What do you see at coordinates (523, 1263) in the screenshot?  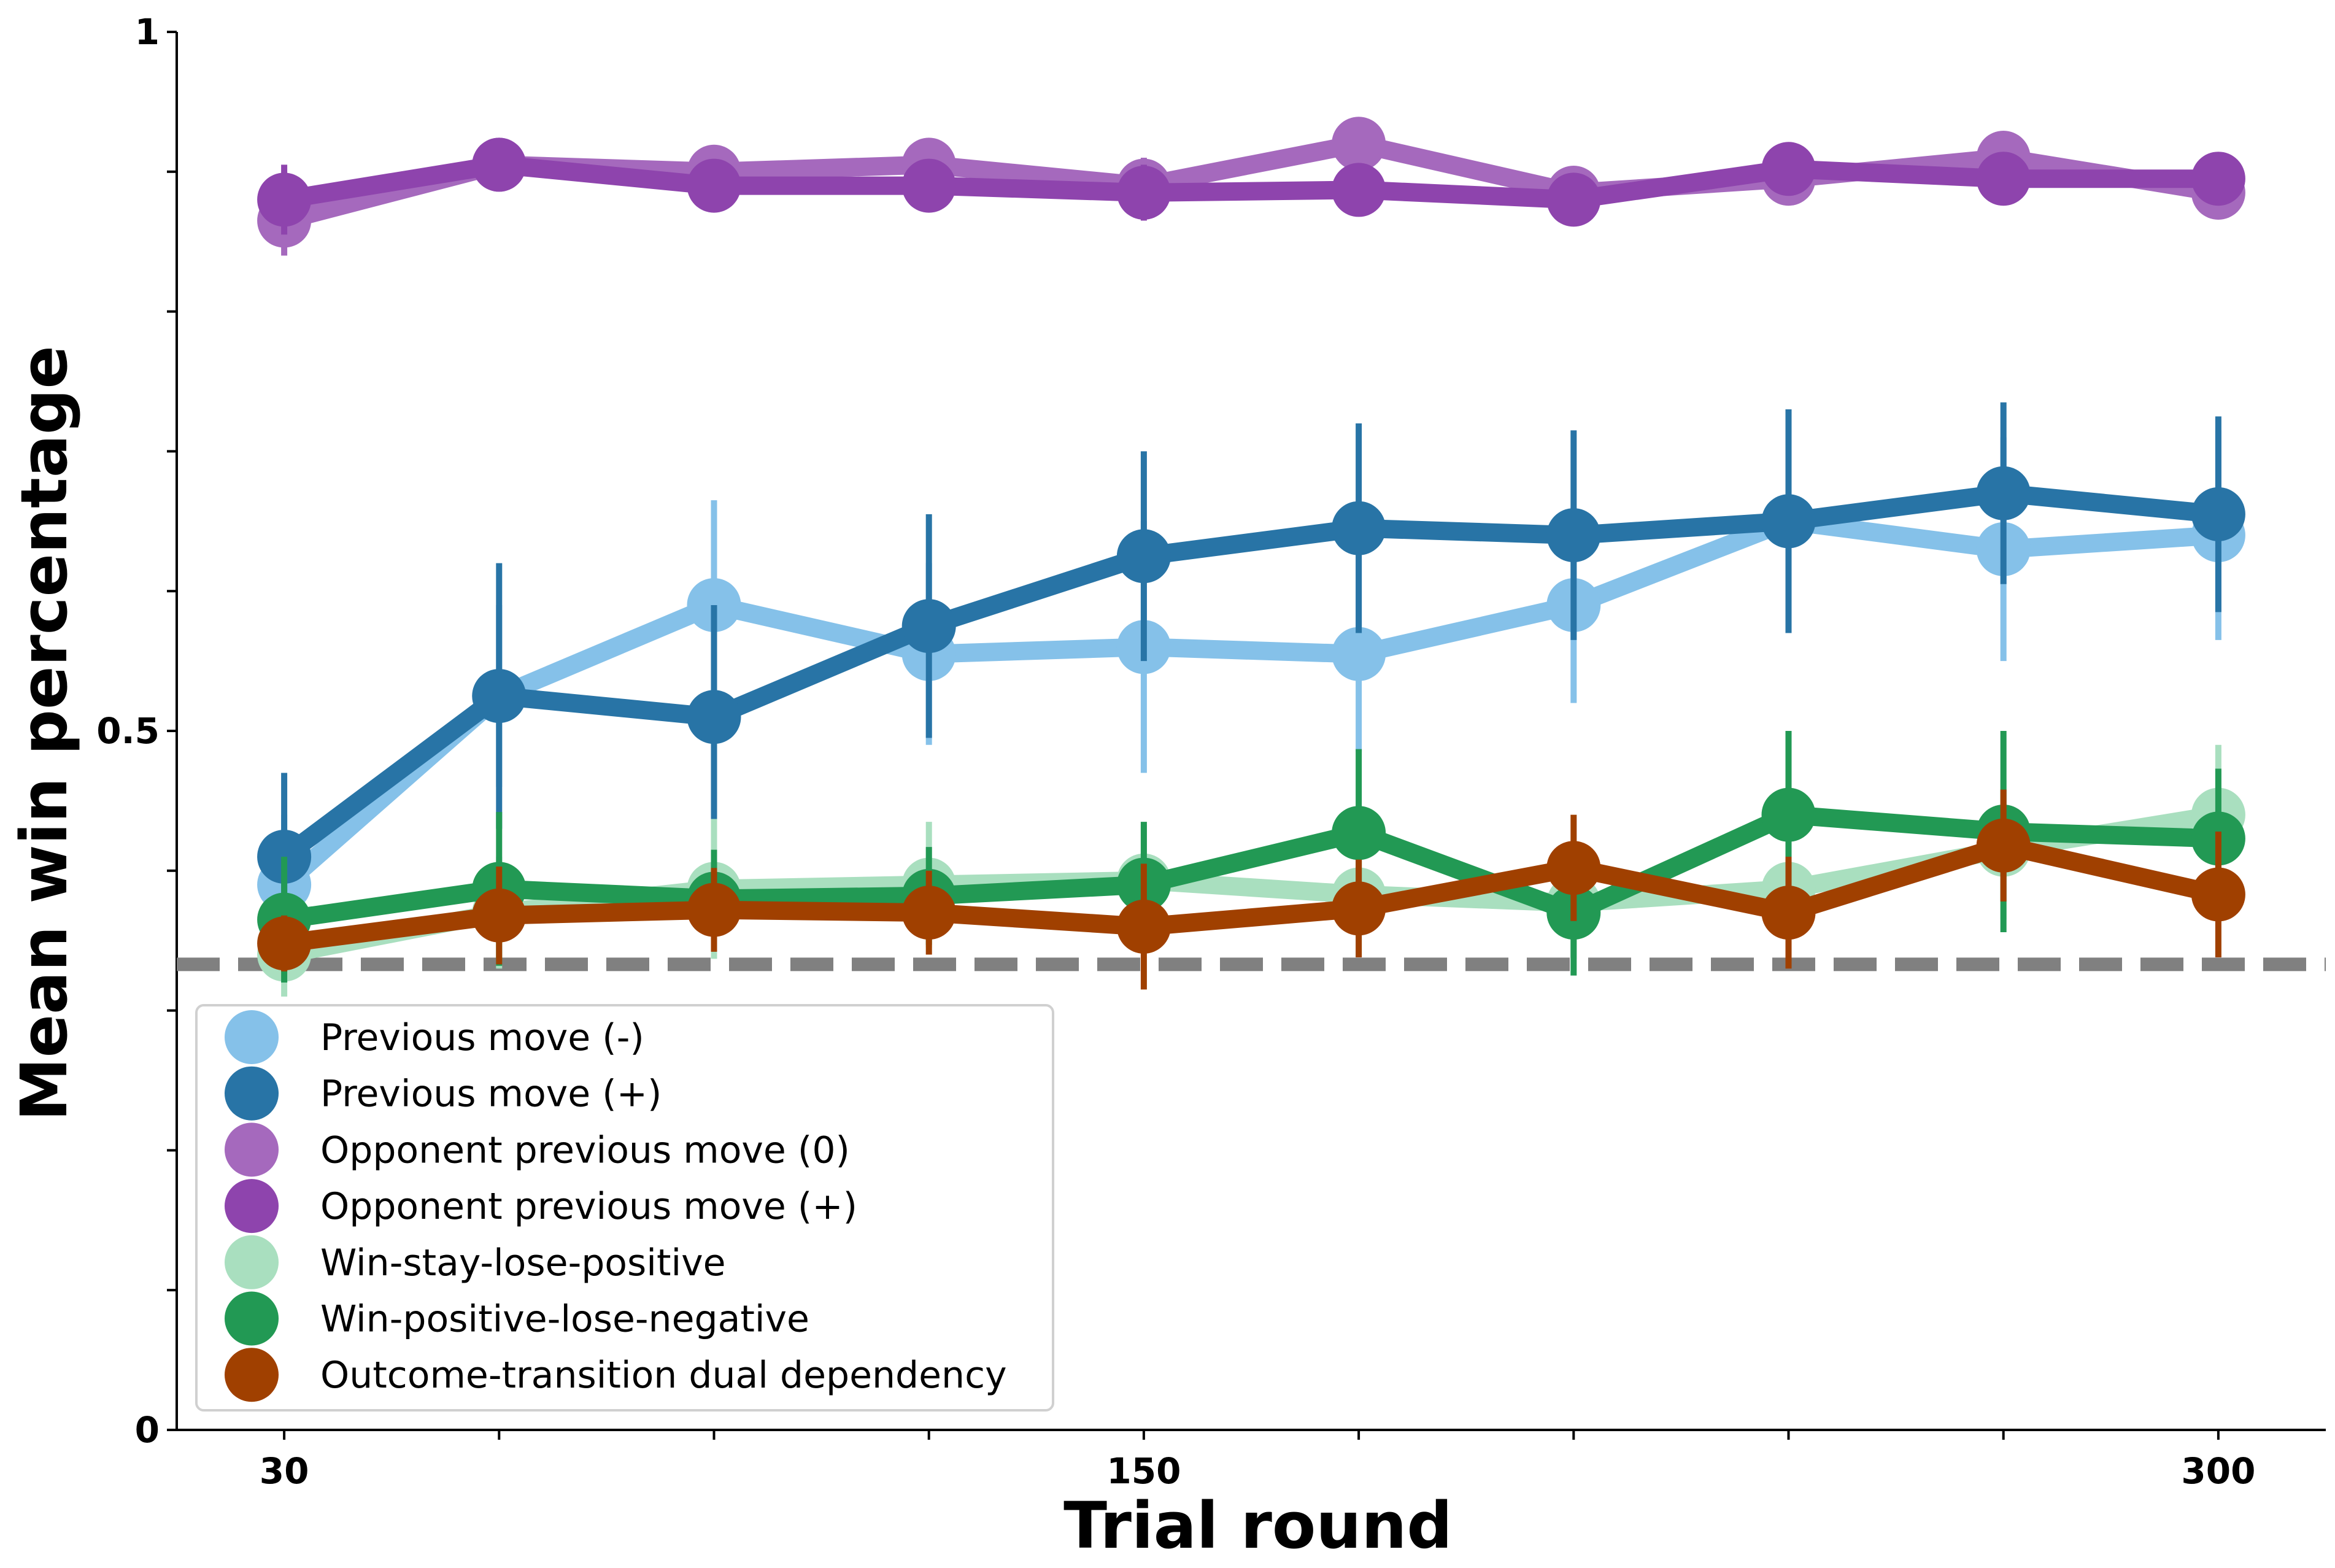 I see `legend-label: Win-stay-lose-positive` at bounding box center [523, 1263].